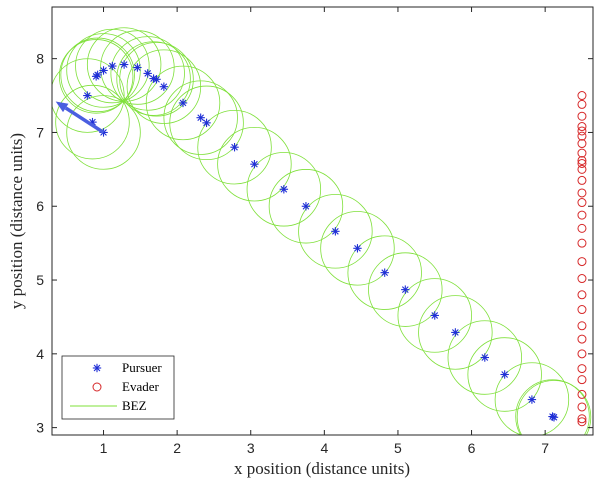  Describe the element at coordinates (398, 448) in the screenshot. I see `x-tick-label: 5` at that location.